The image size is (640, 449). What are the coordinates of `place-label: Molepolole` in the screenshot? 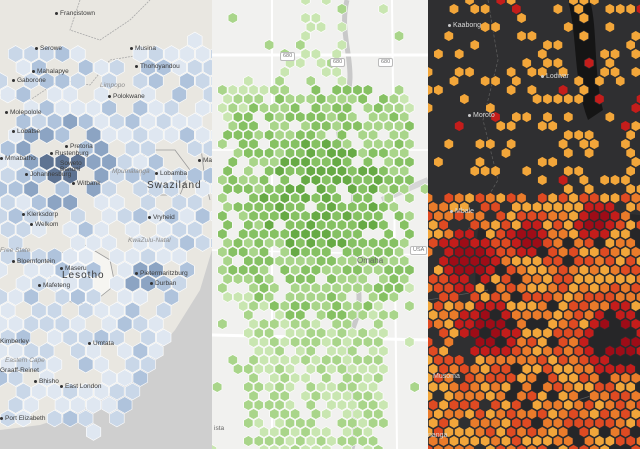 It's located at (23, 112).